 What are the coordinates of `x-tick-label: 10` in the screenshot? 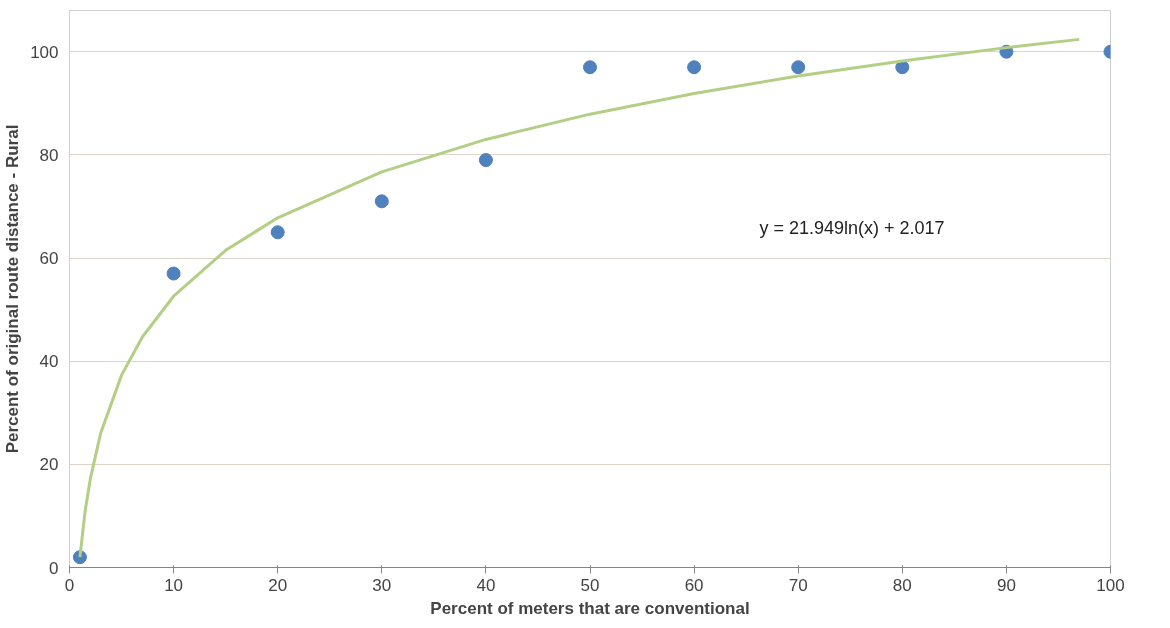 It's located at (174, 585).